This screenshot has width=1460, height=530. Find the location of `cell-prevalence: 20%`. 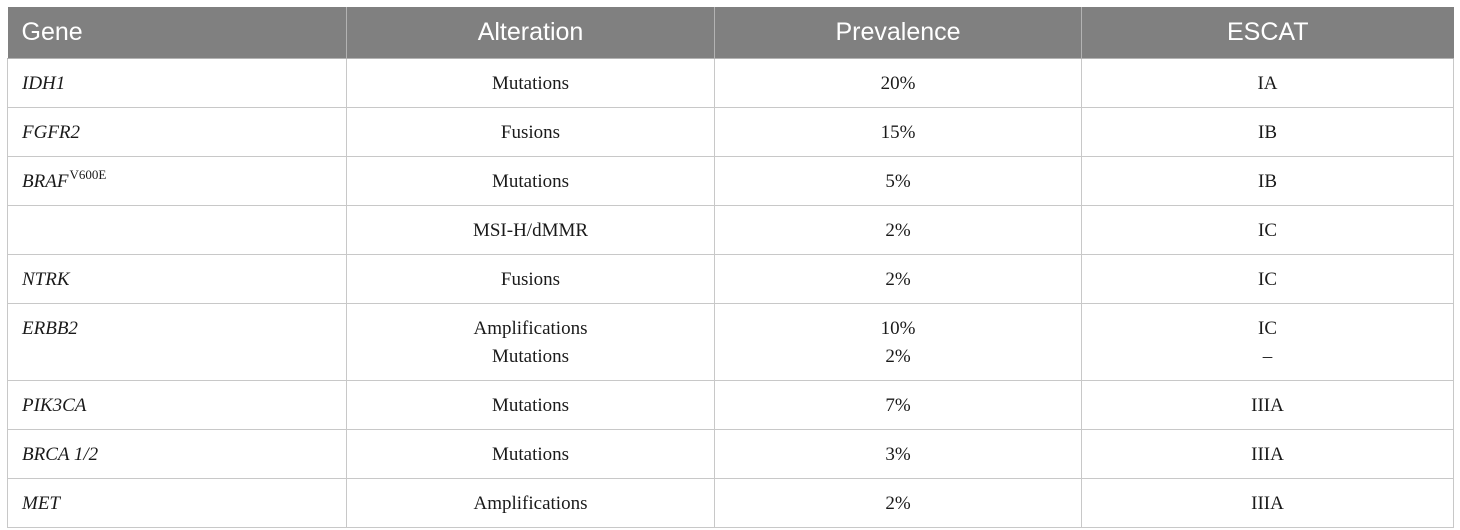

cell-prevalence: 20% is located at coordinates (898, 83).